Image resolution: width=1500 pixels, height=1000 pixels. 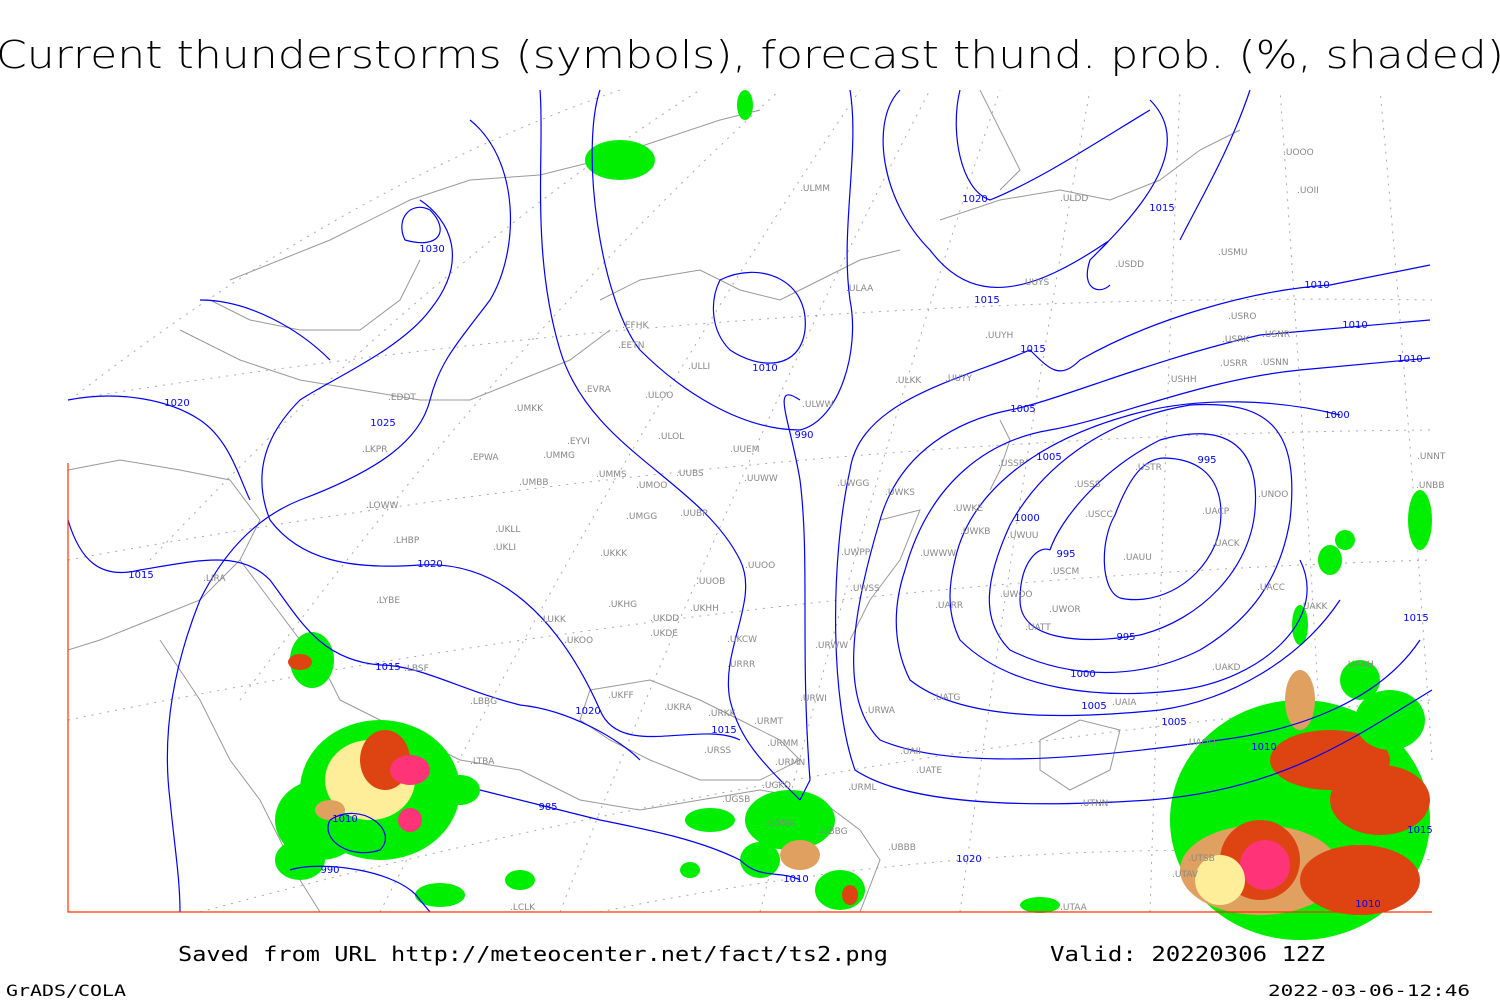 What do you see at coordinates (1216, 512) in the screenshot?
I see `station-label: .UACP` at bounding box center [1216, 512].